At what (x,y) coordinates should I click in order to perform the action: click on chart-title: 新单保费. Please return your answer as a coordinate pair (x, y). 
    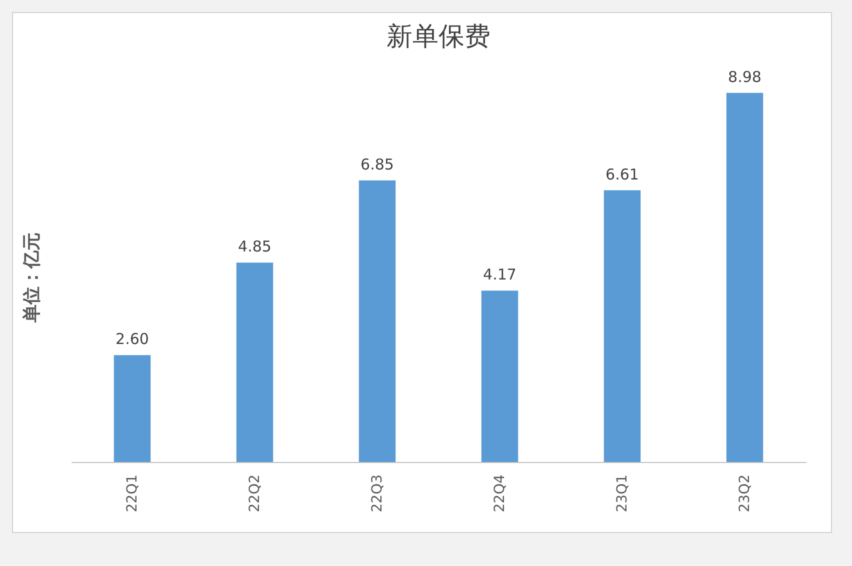
    Looking at the image, I should click on (438, 37).